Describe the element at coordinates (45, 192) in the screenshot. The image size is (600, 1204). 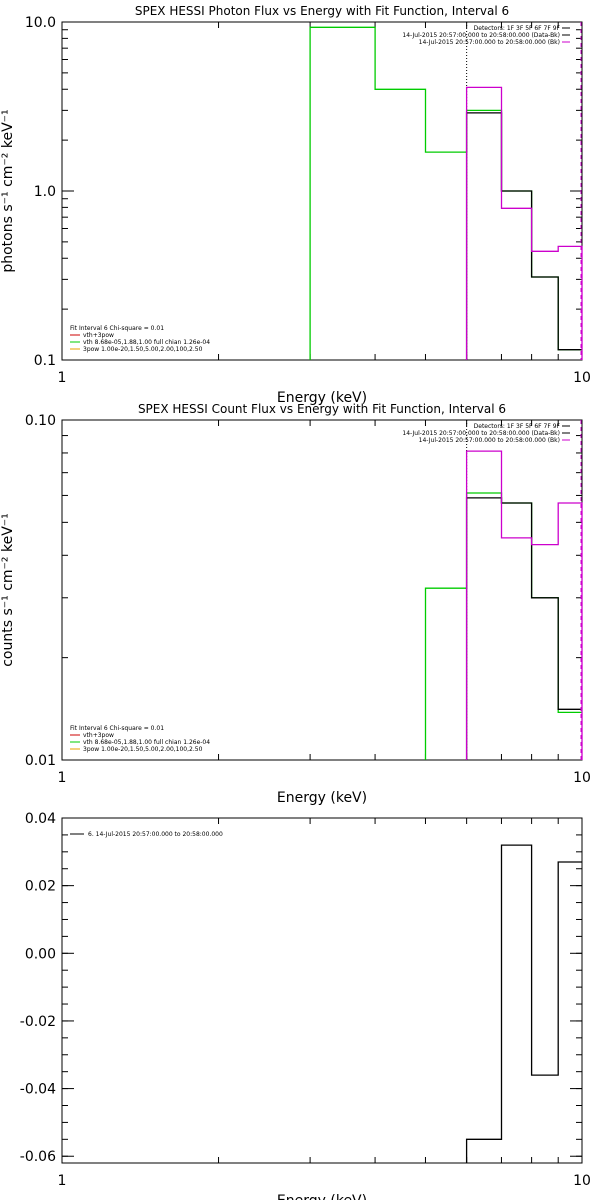
I see `y-tick-label: 1.0` at that location.